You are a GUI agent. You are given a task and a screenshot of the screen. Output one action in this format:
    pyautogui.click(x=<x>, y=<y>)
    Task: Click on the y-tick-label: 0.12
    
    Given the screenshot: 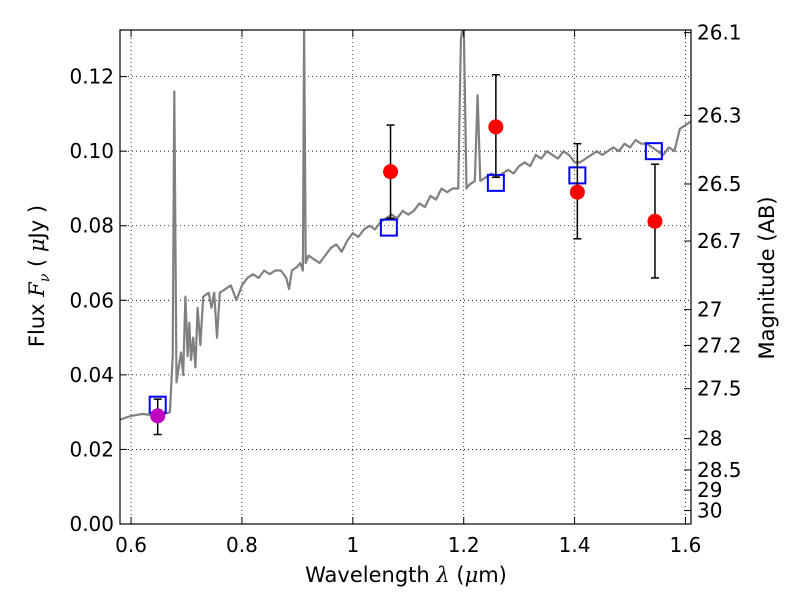 What is the action you would take?
    pyautogui.click(x=91, y=77)
    